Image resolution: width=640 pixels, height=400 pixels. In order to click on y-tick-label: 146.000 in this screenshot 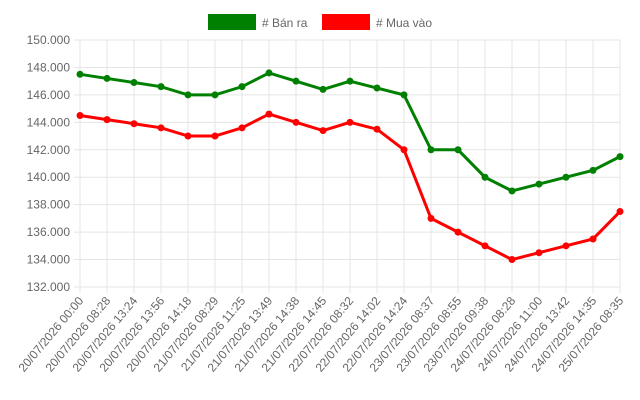, I will do `click(49, 95)`.